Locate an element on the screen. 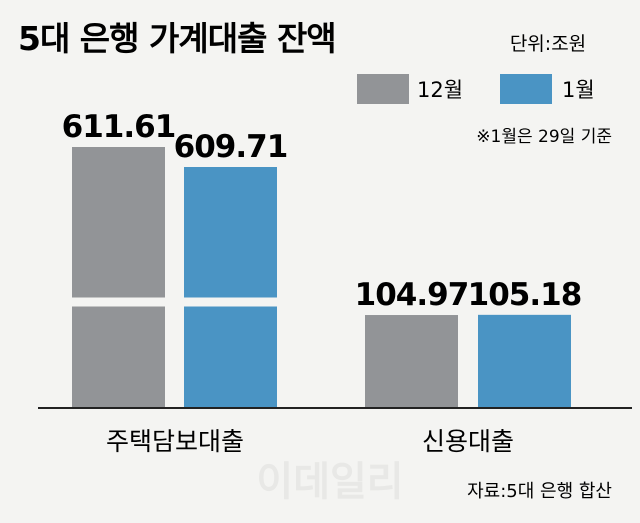 The width and height of the screenshot is (640, 523). source-text: 자료:5대 은행 합산 is located at coordinates (539, 491).